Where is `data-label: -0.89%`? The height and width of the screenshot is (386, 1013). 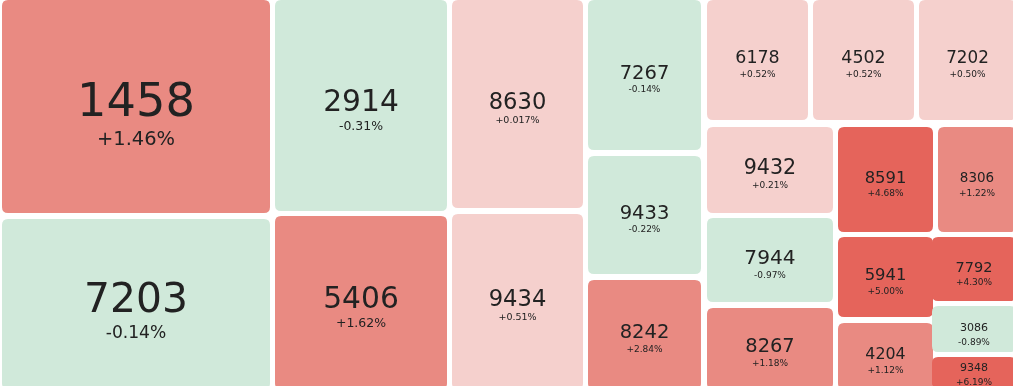 data-label: -0.89% is located at coordinates (974, 341).